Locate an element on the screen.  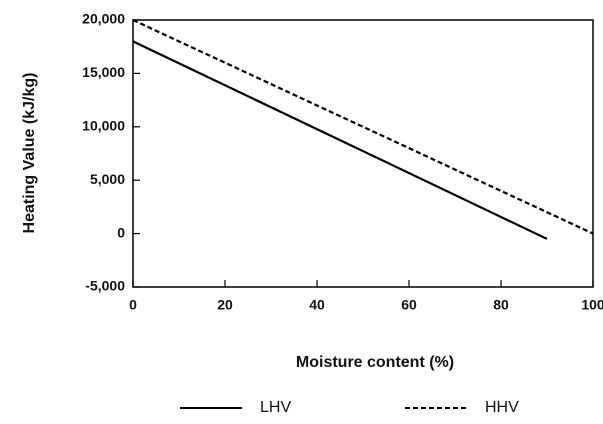
x-tick-label: 20 is located at coordinates (225, 305).